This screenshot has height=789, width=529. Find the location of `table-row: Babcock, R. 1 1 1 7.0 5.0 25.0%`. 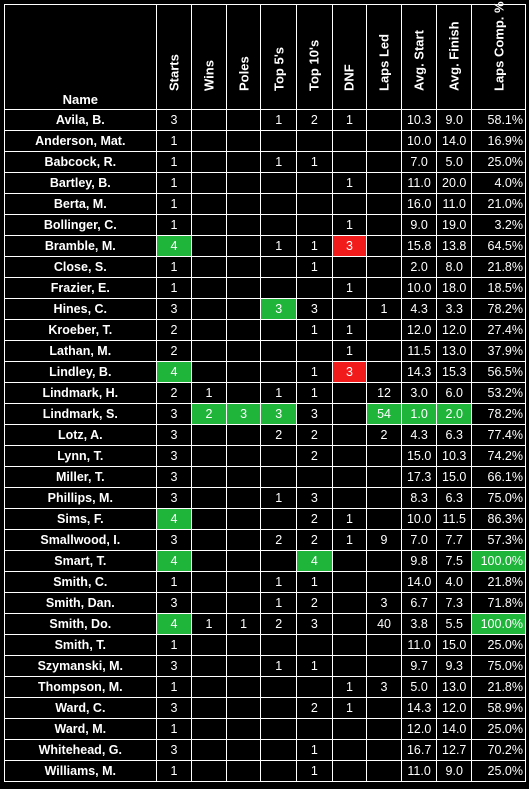

table-row: Babcock, R. 1 1 1 7.0 5.0 25.0% is located at coordinates (265, 162).